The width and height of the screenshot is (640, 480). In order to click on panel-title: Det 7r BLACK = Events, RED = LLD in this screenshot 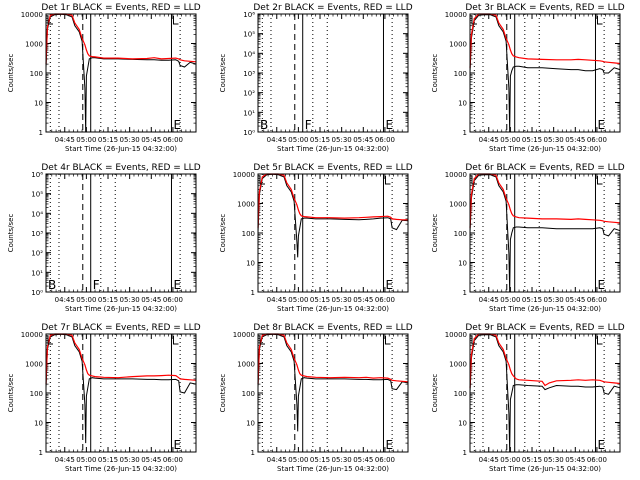, I will do `click(120, 328)`.